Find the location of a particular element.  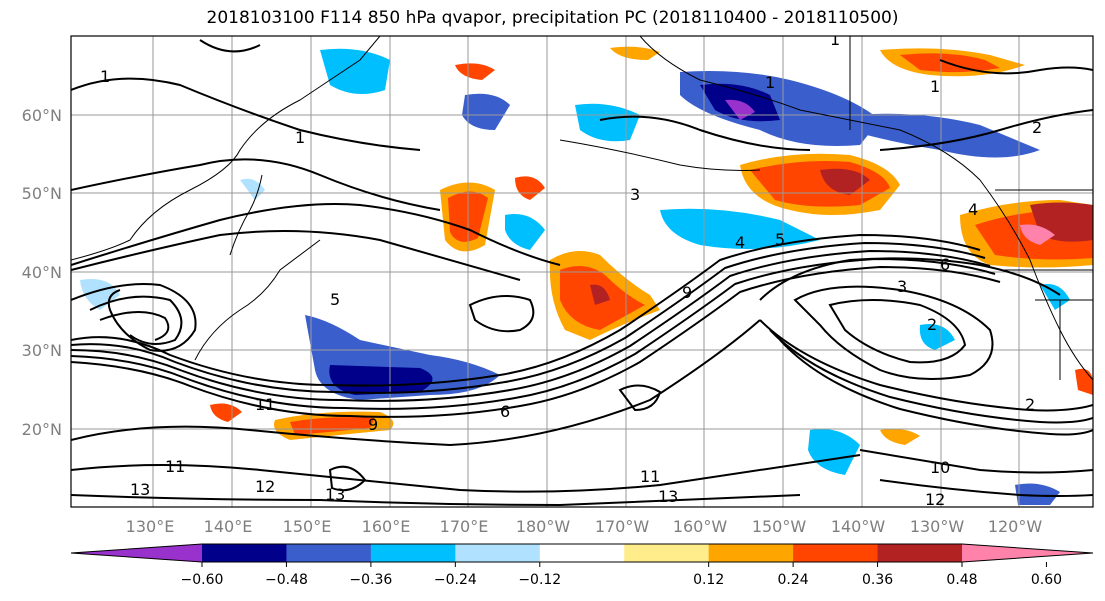

colorbar-tick-label: 0.48 is located at coordinates (961, 580).